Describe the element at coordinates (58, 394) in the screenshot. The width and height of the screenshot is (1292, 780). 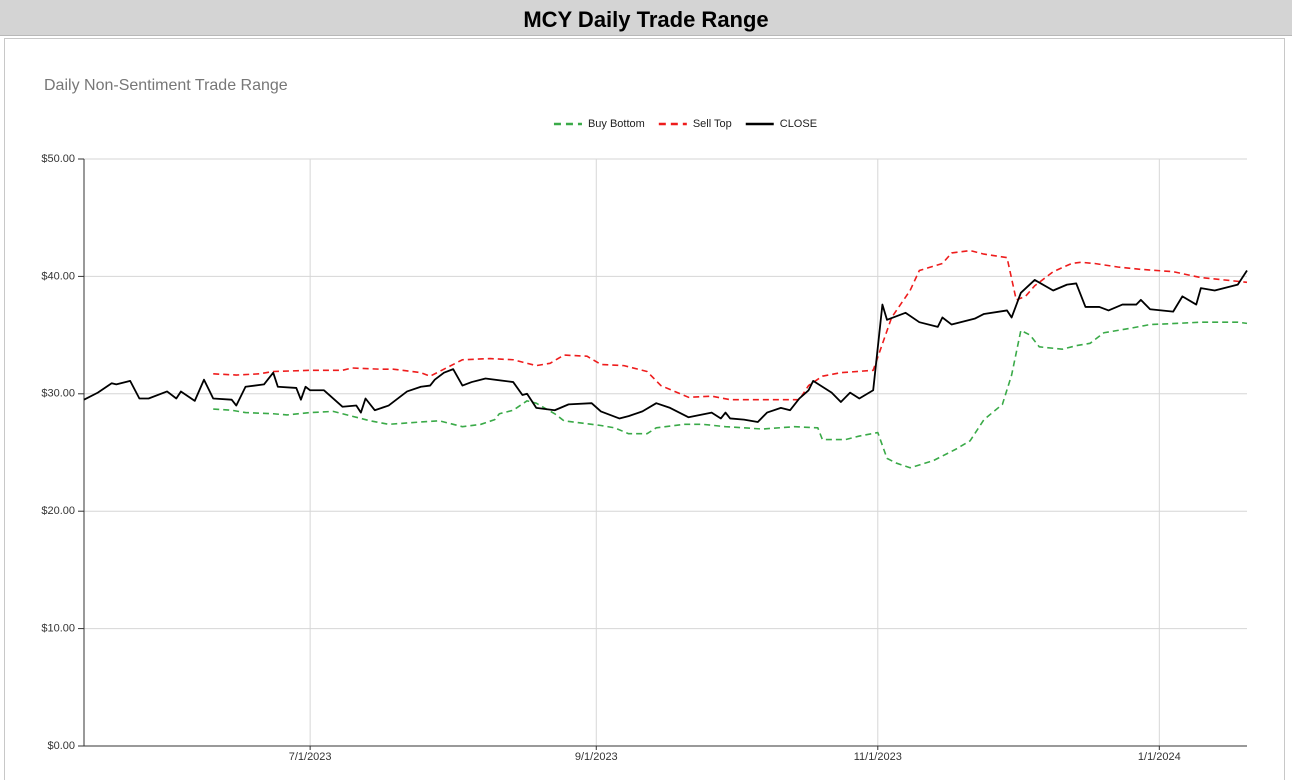
I see `y-tick-label: $30.00` at that location.